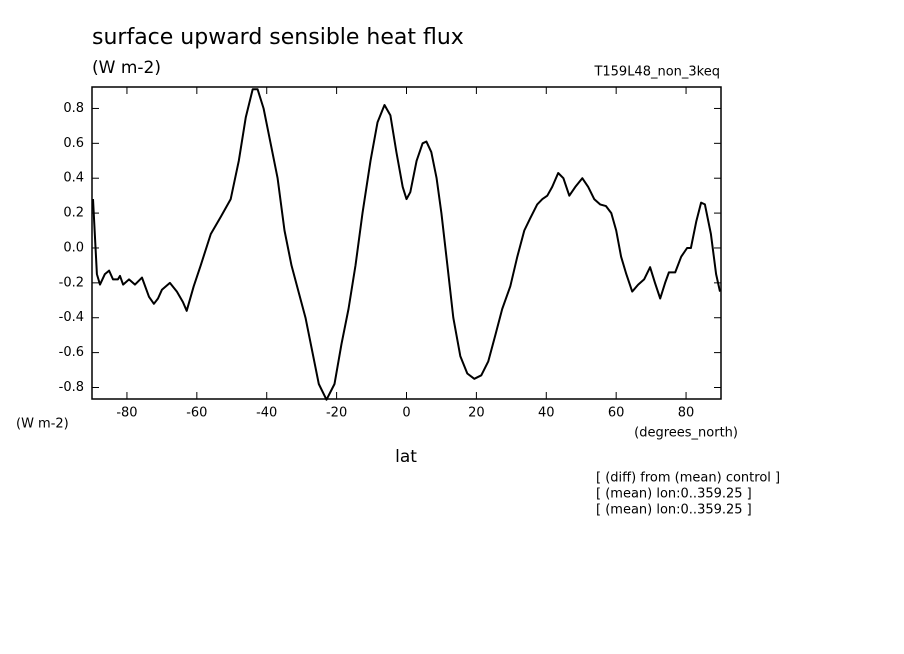  What do you see at coordinates (73, 247) in the screenshot?
I see `y-tick-label: 0.0` at bounding box center [73, 247].